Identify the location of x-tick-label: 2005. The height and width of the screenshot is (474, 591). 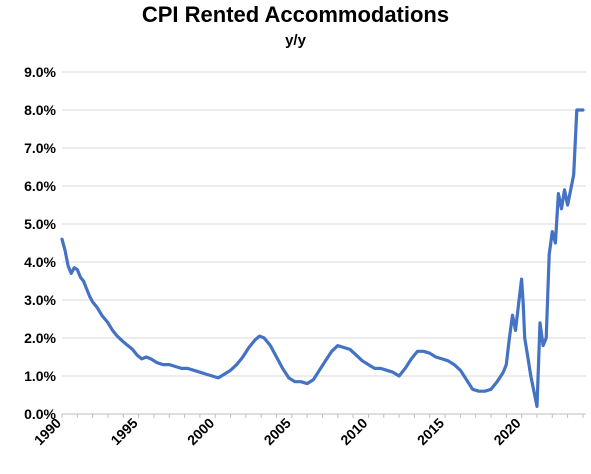
(277, 431).